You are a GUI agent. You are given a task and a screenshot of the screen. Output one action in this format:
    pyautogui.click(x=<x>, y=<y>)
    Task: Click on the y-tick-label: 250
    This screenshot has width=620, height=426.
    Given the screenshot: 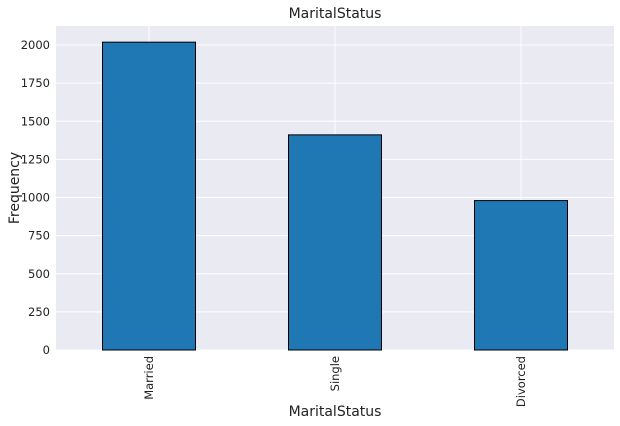 What is the action you would take?
    pyautogui.click(x=39, y=312)
    